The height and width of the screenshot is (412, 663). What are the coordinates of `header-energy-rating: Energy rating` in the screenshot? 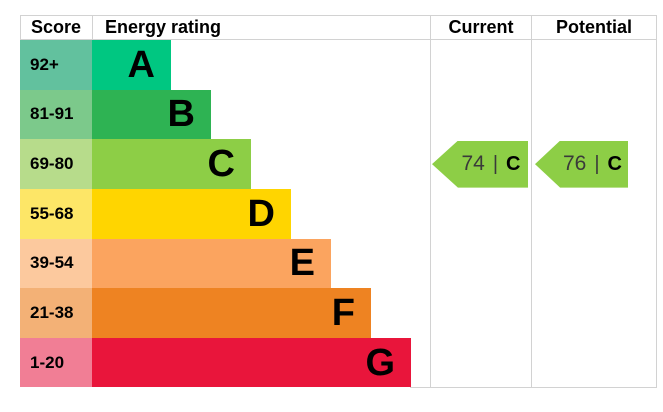 It's located at (163, 27).